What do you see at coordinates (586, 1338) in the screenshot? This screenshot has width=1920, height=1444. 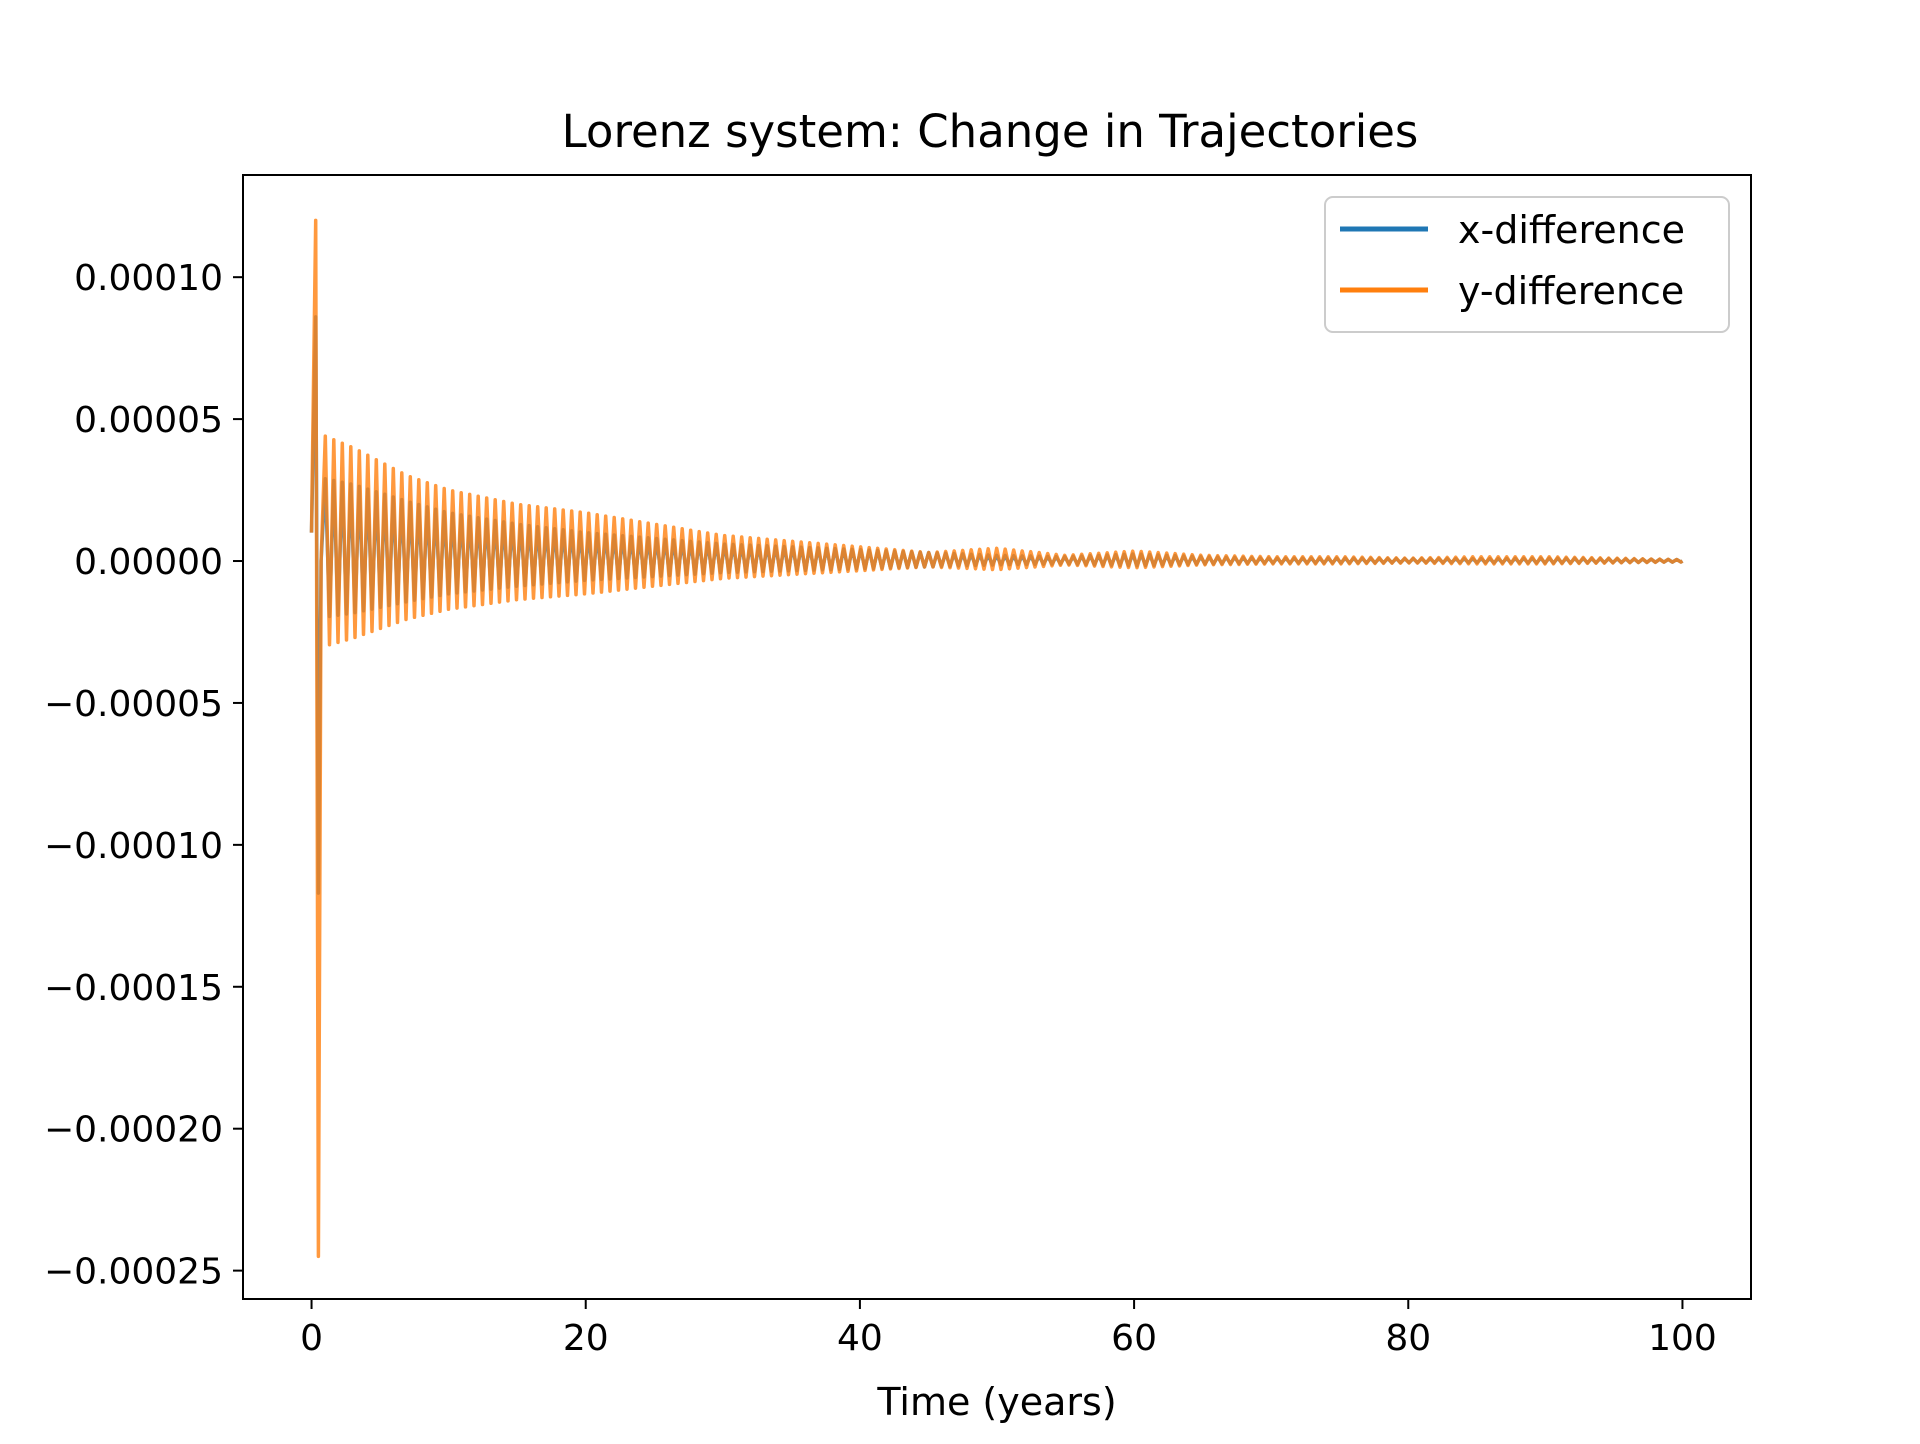 I see `x-tick-label: 20` at bounding box center [586, 1338].